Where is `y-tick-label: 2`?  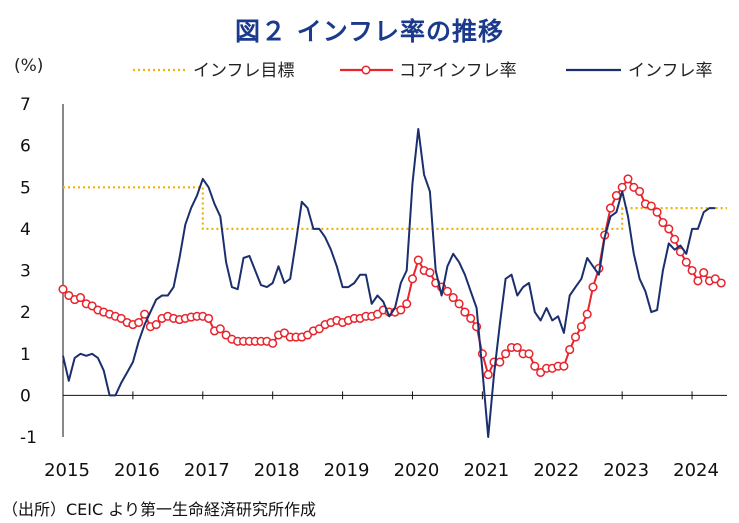
y-tick-label: 2 is located at coordinates (25, 313).